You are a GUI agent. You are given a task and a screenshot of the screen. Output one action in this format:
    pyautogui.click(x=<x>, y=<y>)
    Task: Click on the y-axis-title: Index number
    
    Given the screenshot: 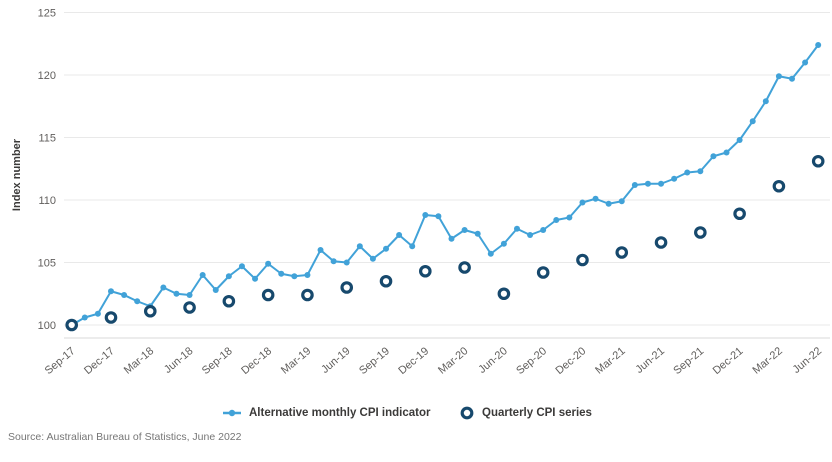 What is the action you would take?
    pyautogui.click(x=17, y=174)
    